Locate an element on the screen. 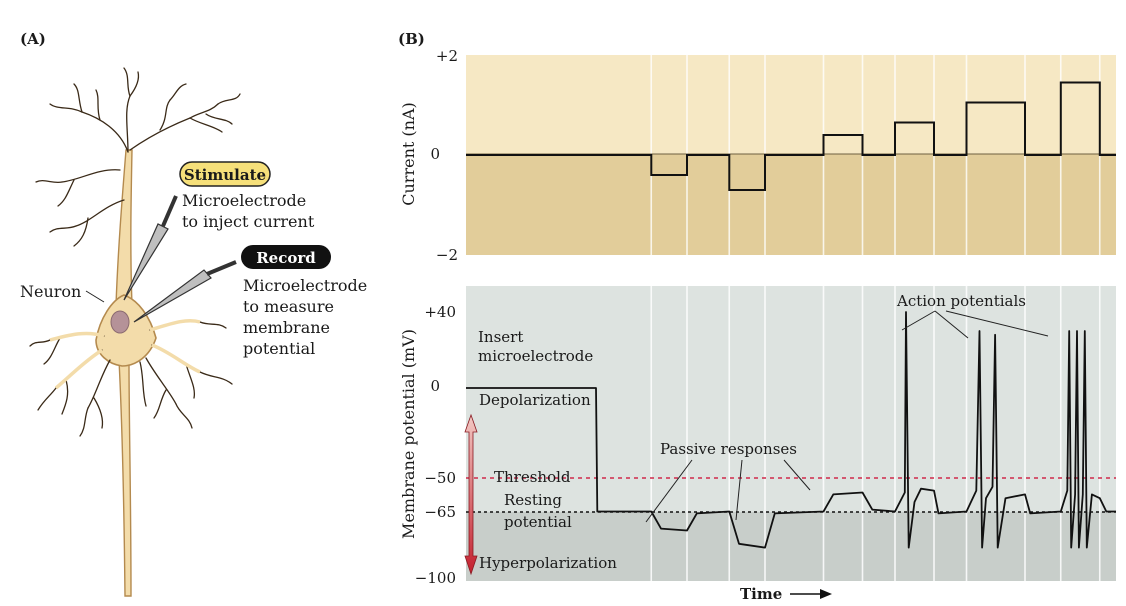 The width and height of the screenshot is (1126, 606). depolarization-label: Depolarization is located at coordinates (535, 400).